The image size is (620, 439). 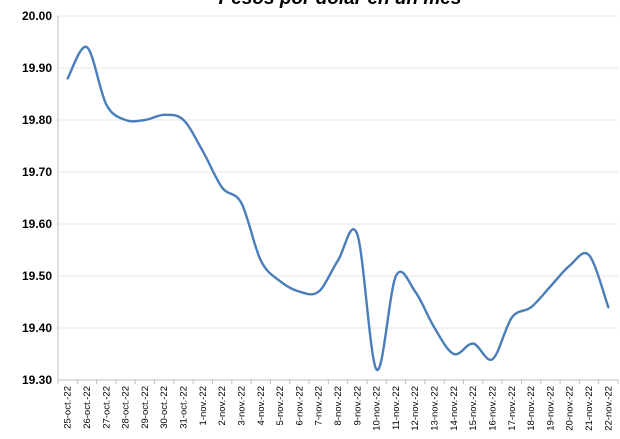 What do you see at coordinates (473, 408) in the screenshot?
I see `x-tick-label: 15-nov.-22` at bounding box center [473, 408].